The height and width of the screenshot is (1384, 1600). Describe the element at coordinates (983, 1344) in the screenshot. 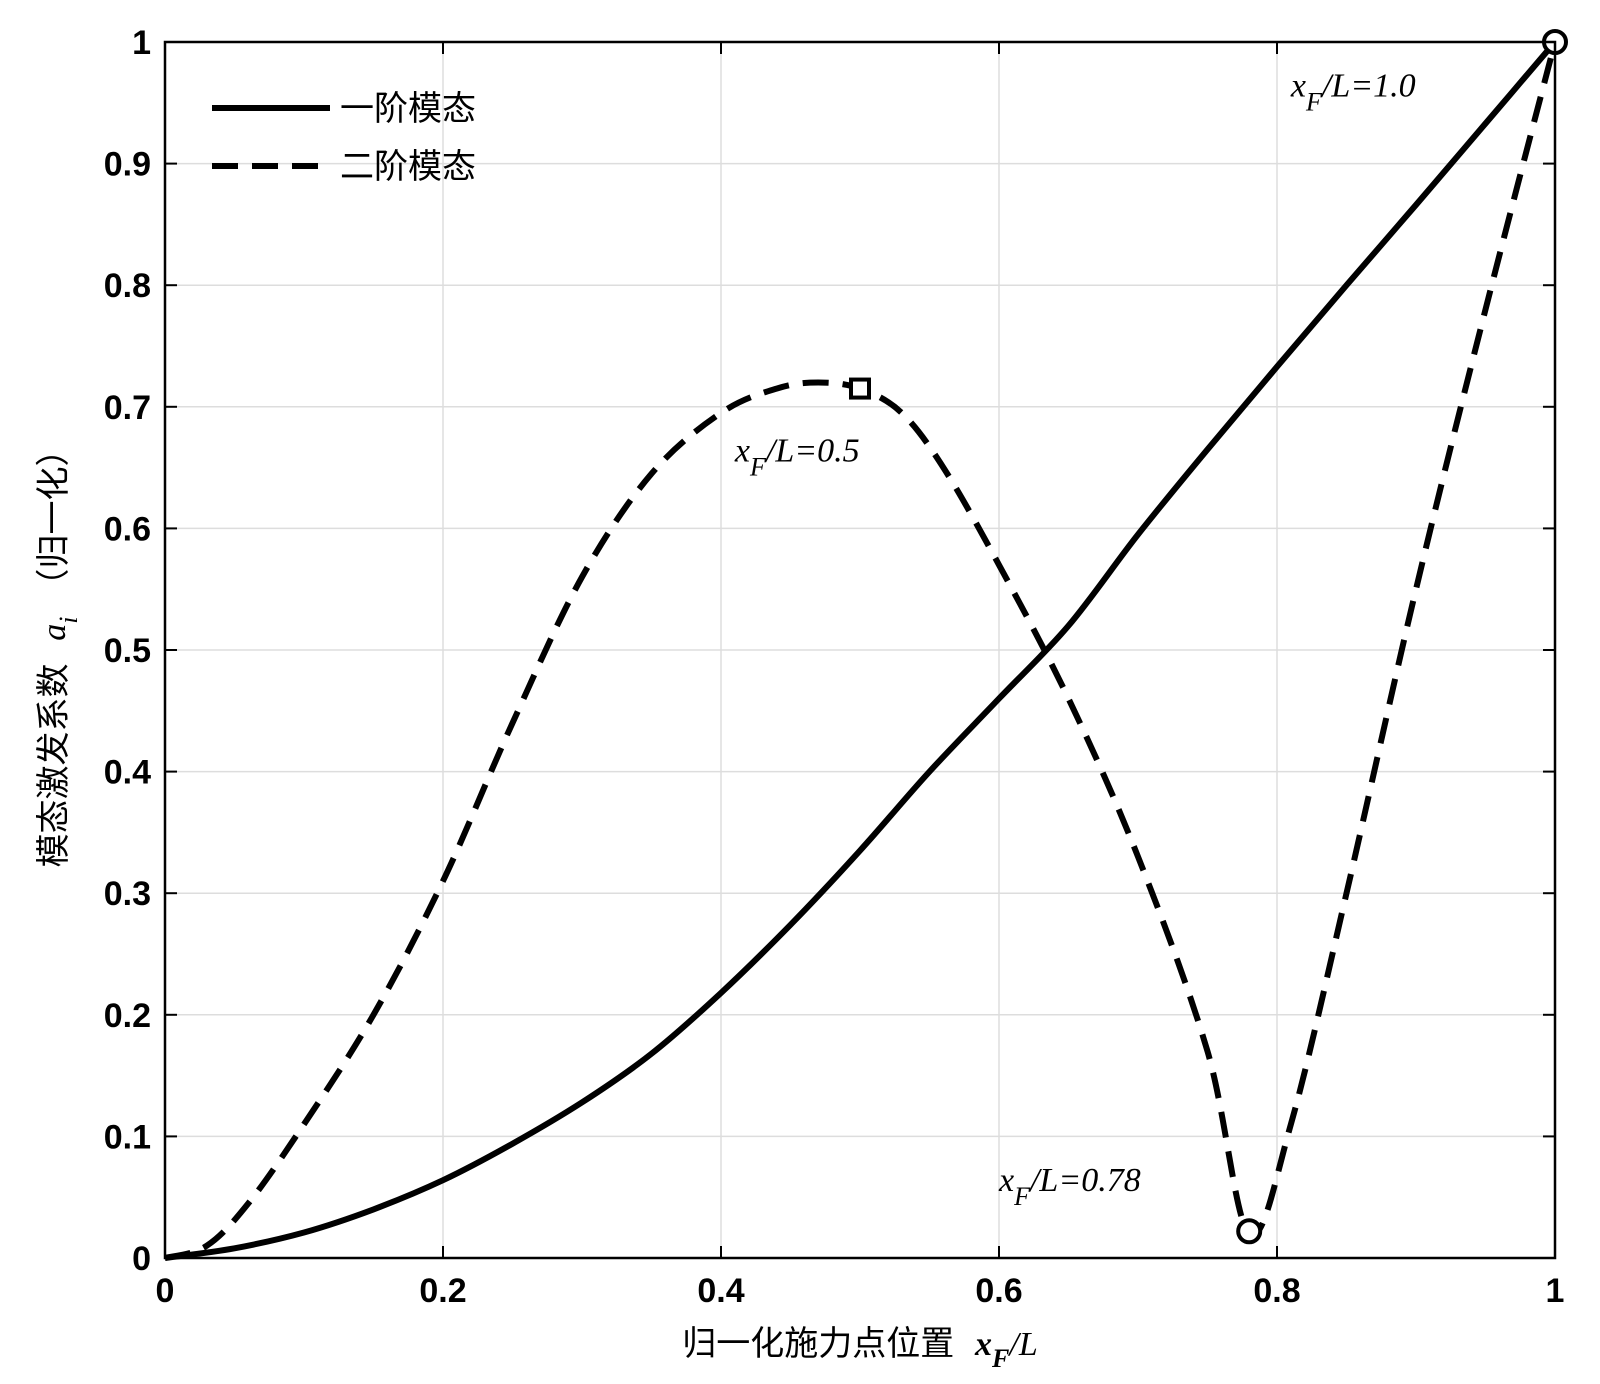

I see `x-axis-label-var: x` at that location.